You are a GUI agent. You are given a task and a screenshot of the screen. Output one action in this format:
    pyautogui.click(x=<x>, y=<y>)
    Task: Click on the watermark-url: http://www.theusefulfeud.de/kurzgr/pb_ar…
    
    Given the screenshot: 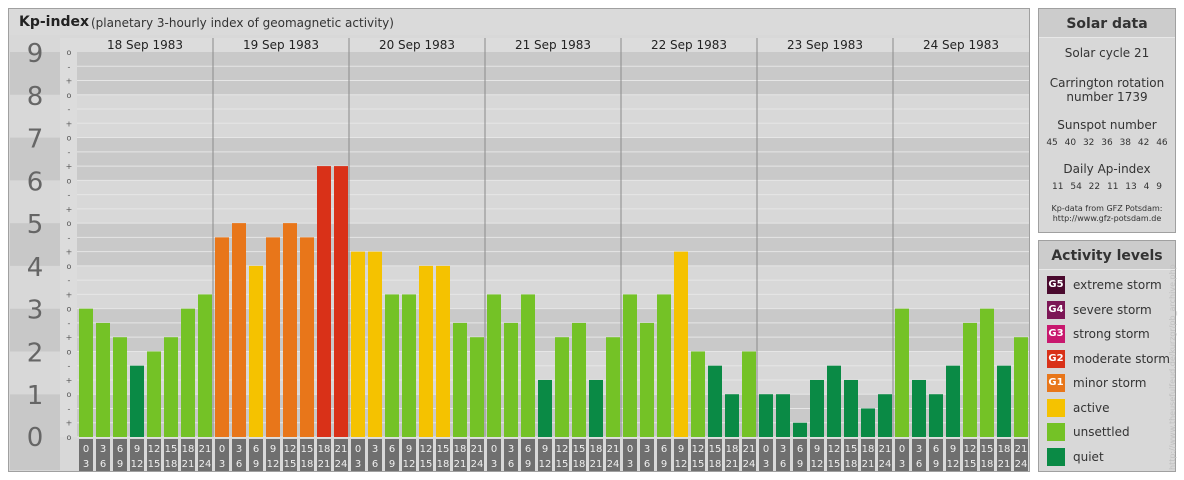 What is the action you would take?
    pyautogui.click(x=1172, y=367)
    